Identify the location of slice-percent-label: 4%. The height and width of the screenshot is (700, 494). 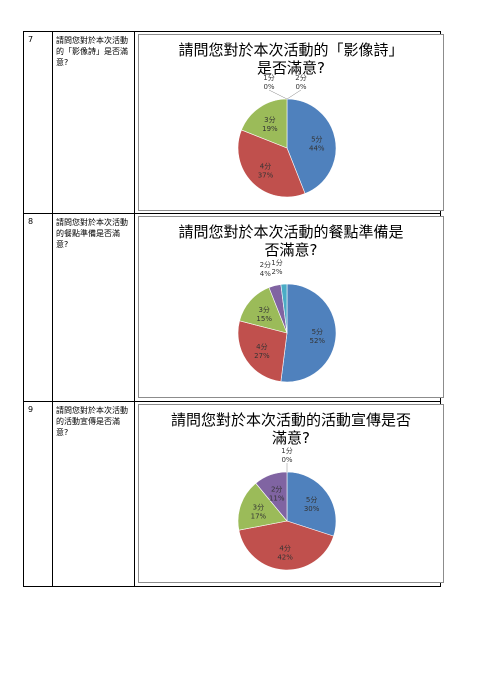
(265, 274).